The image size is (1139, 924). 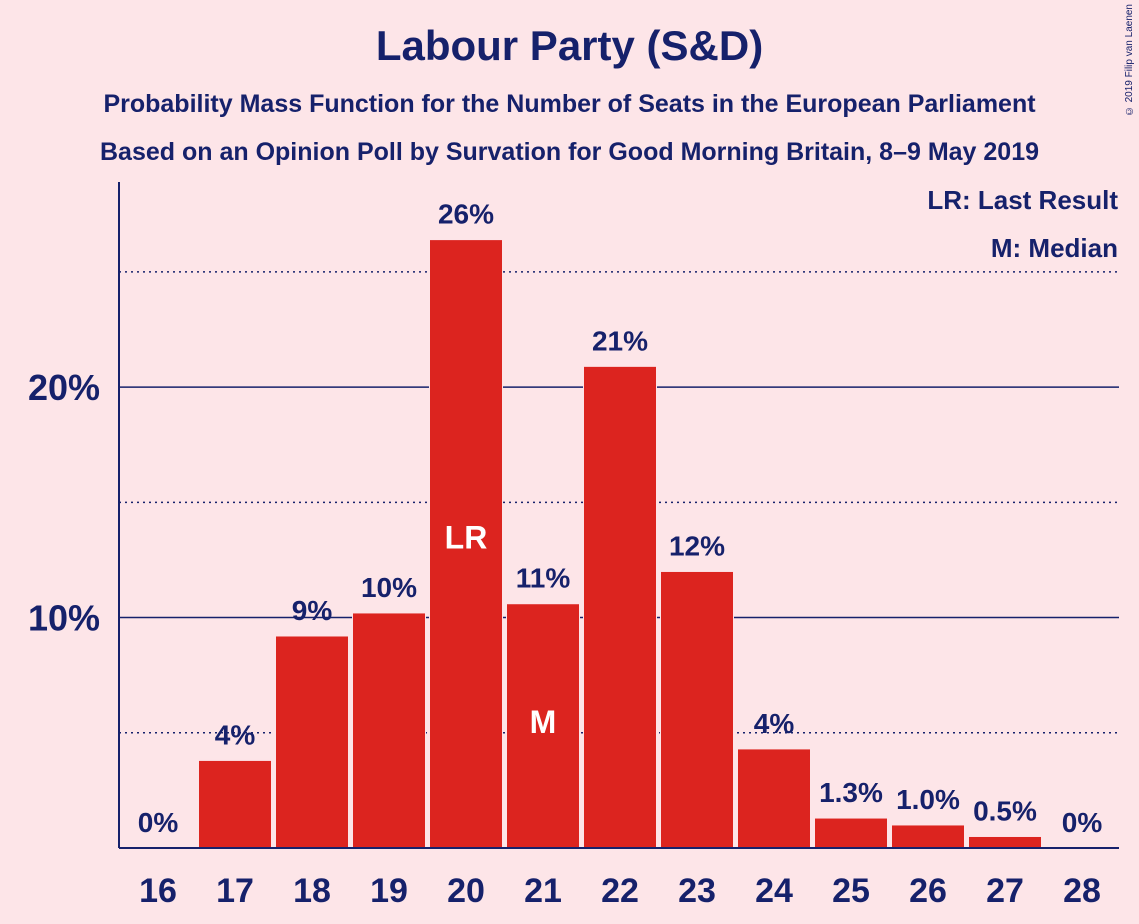 I want to click on x-tick-label: 18, so click(x=312, y=891).